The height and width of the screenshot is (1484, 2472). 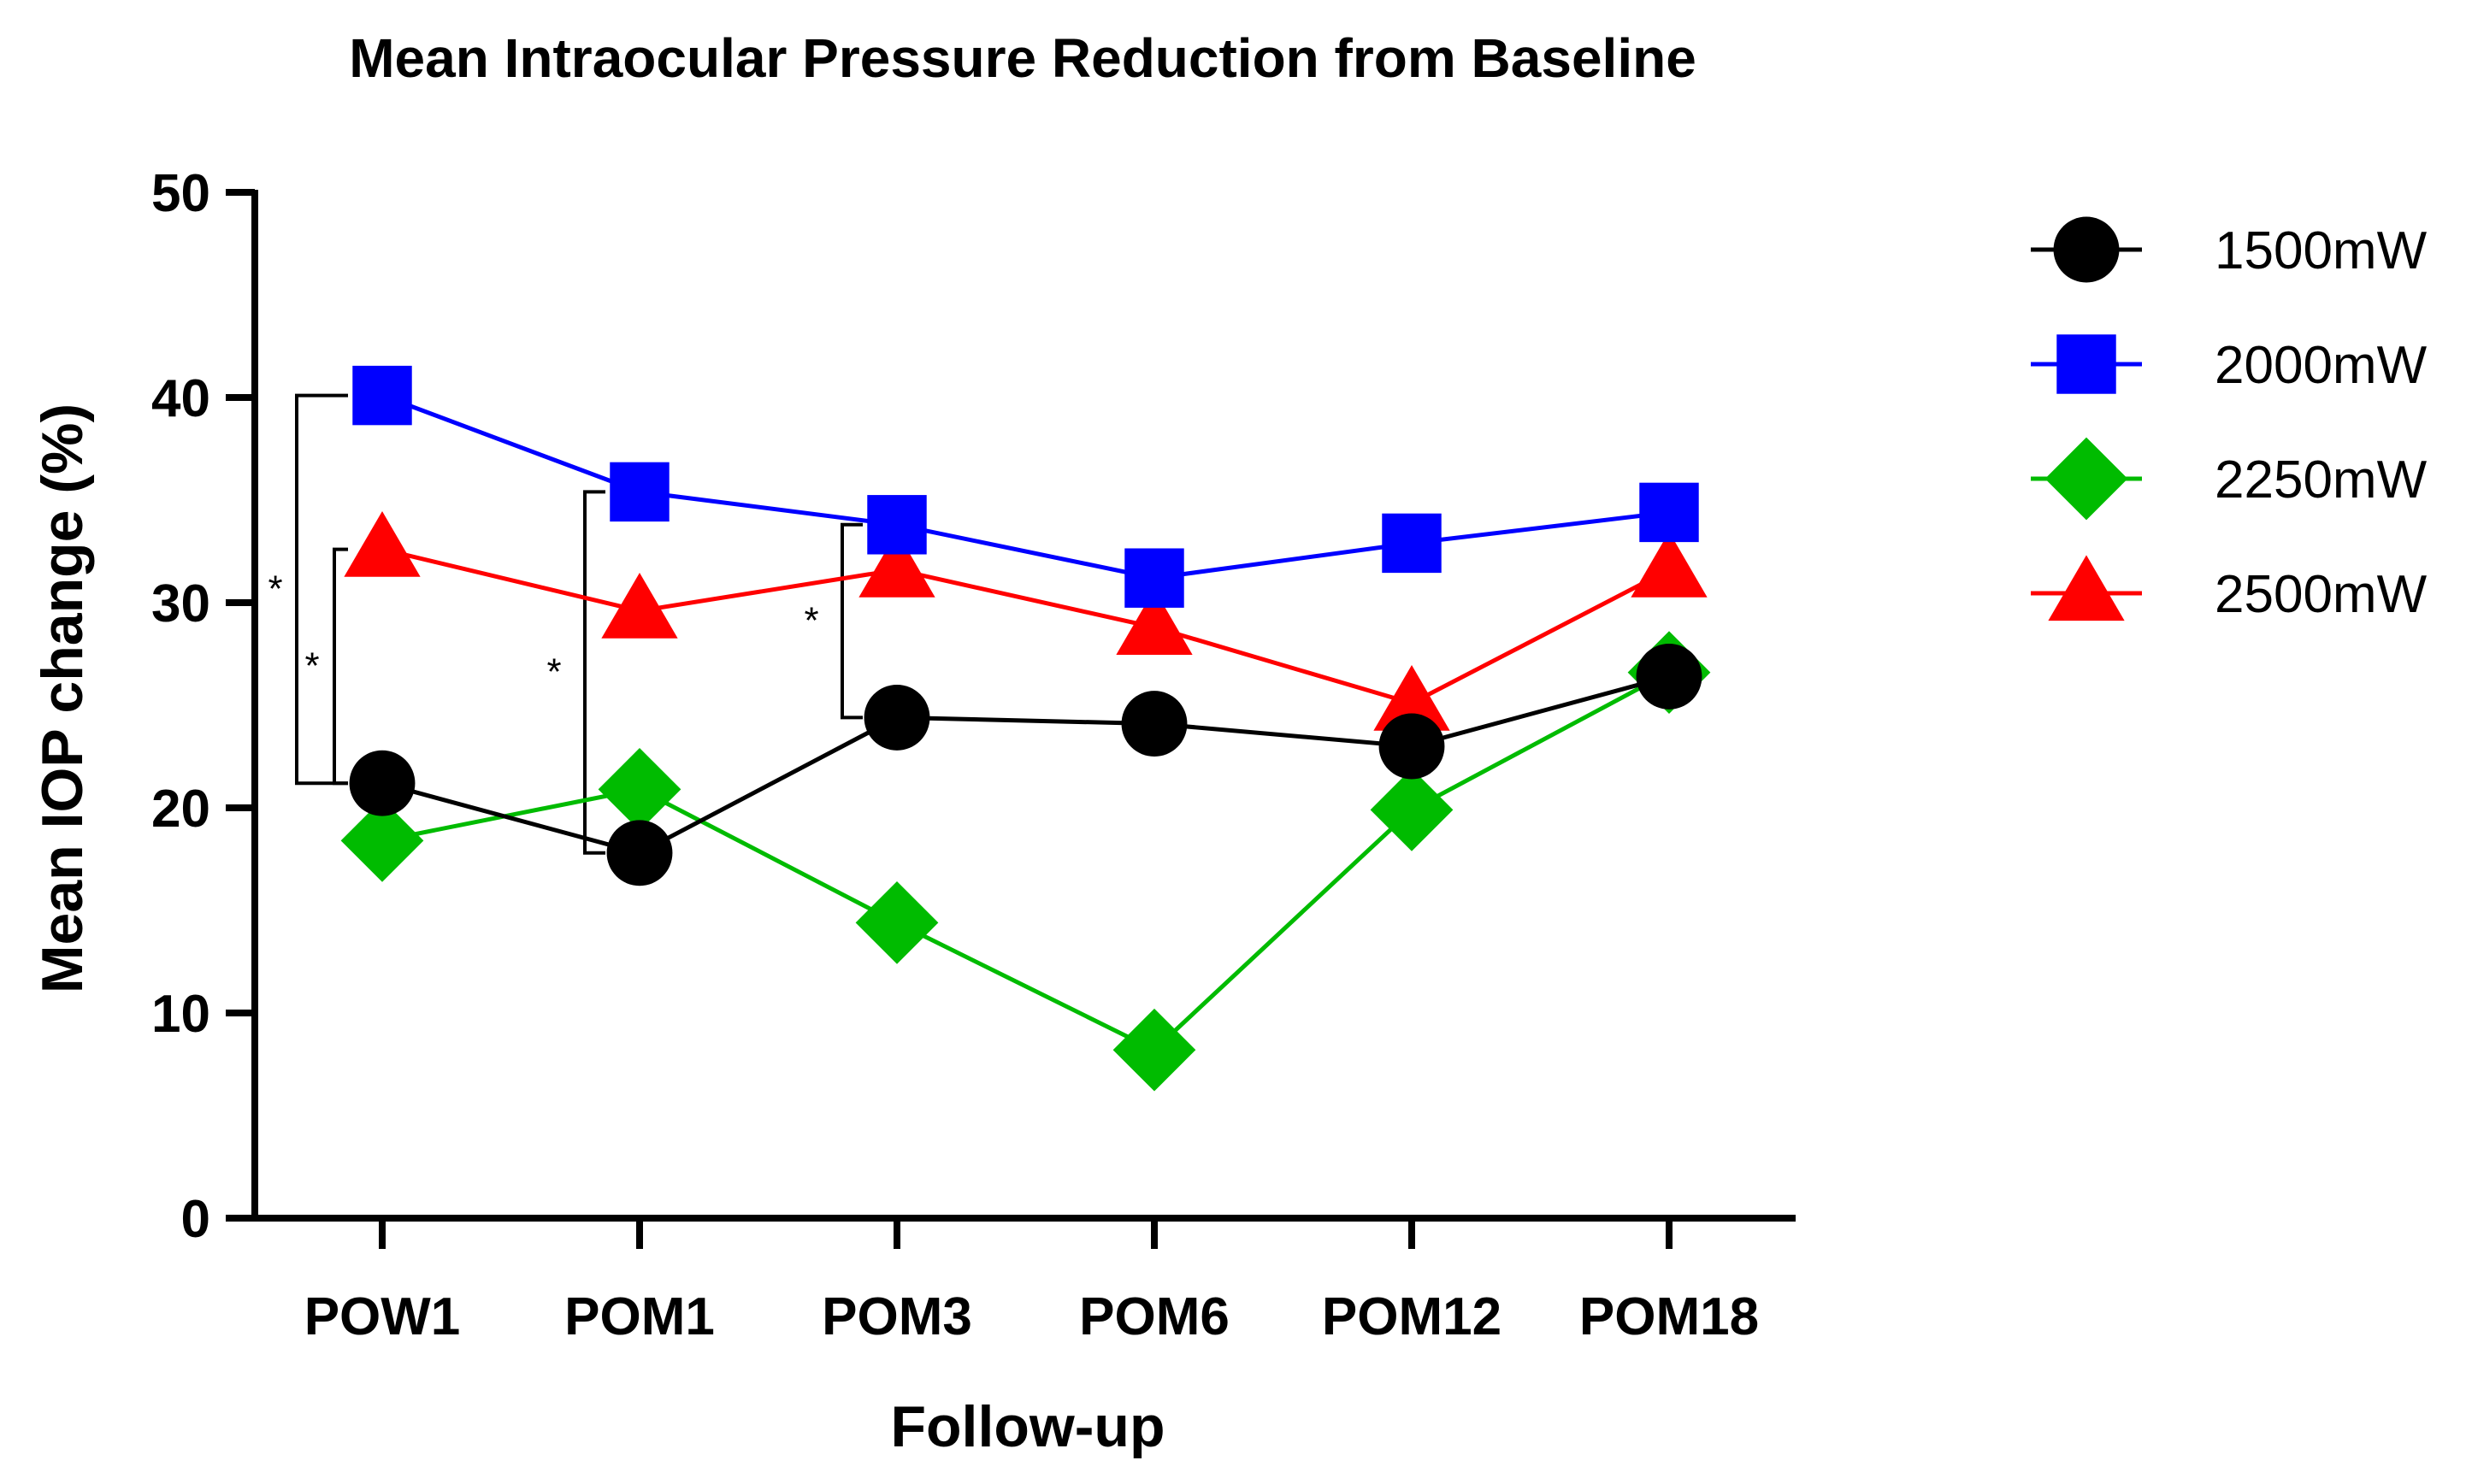 What do you see at coordinates (1669, 512) in the screenshot?
I see `data-point-2000mW-POM18` at bounding box center [1669, 512].